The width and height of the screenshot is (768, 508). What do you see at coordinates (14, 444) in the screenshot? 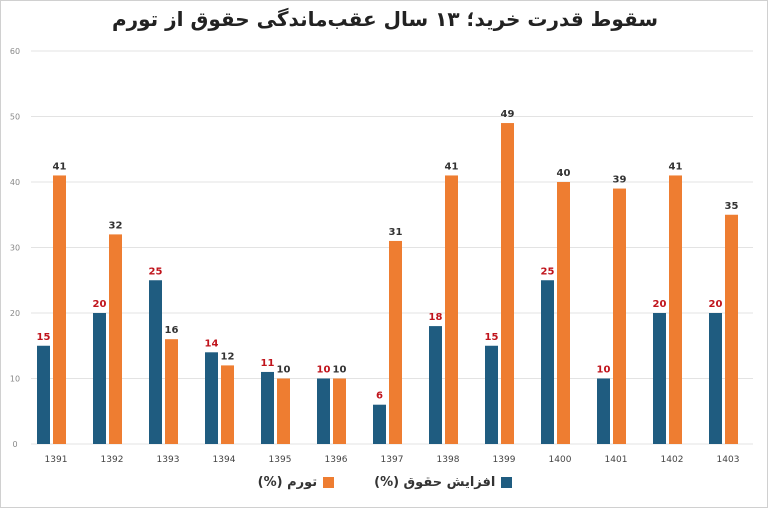
I see `y-tick-label: 0` at bounding box center [14, 444].